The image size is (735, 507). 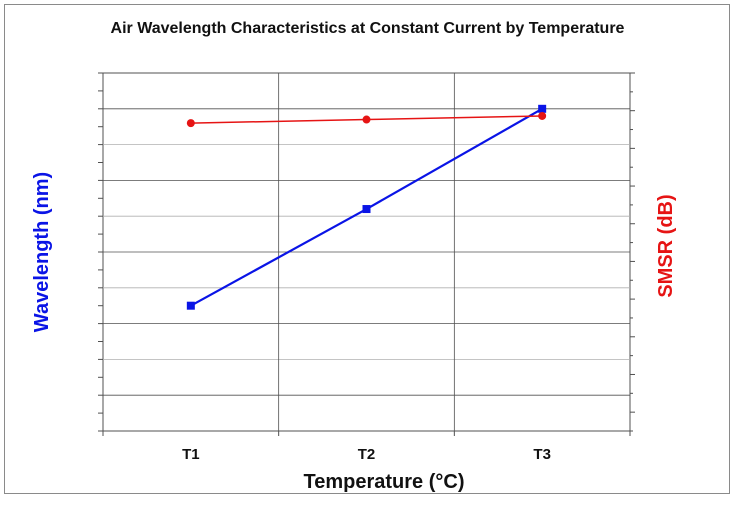 I want to click on y-axis-right-title: SMSR (dB), so click(x=666, y=245).